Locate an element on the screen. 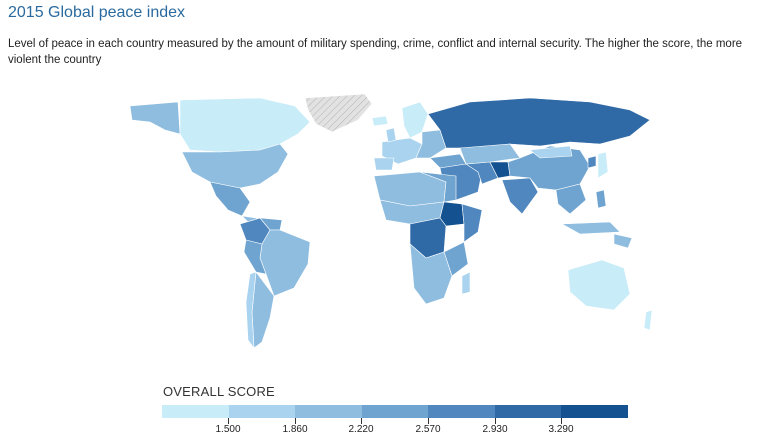 Image resolution: width=781 pixels, height=445 pixels. color-legend is located at coordinates (395, 411).